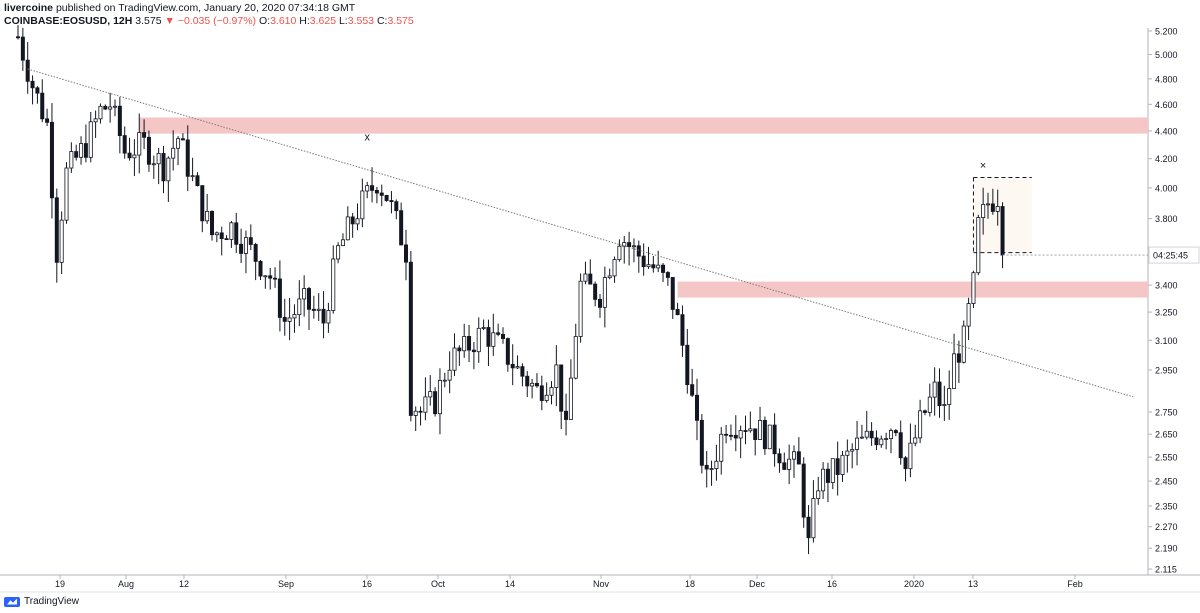 The width and height of the screenshot is (1200, 613). I want to click on time-tick-label: Oct, so click(438, 584).